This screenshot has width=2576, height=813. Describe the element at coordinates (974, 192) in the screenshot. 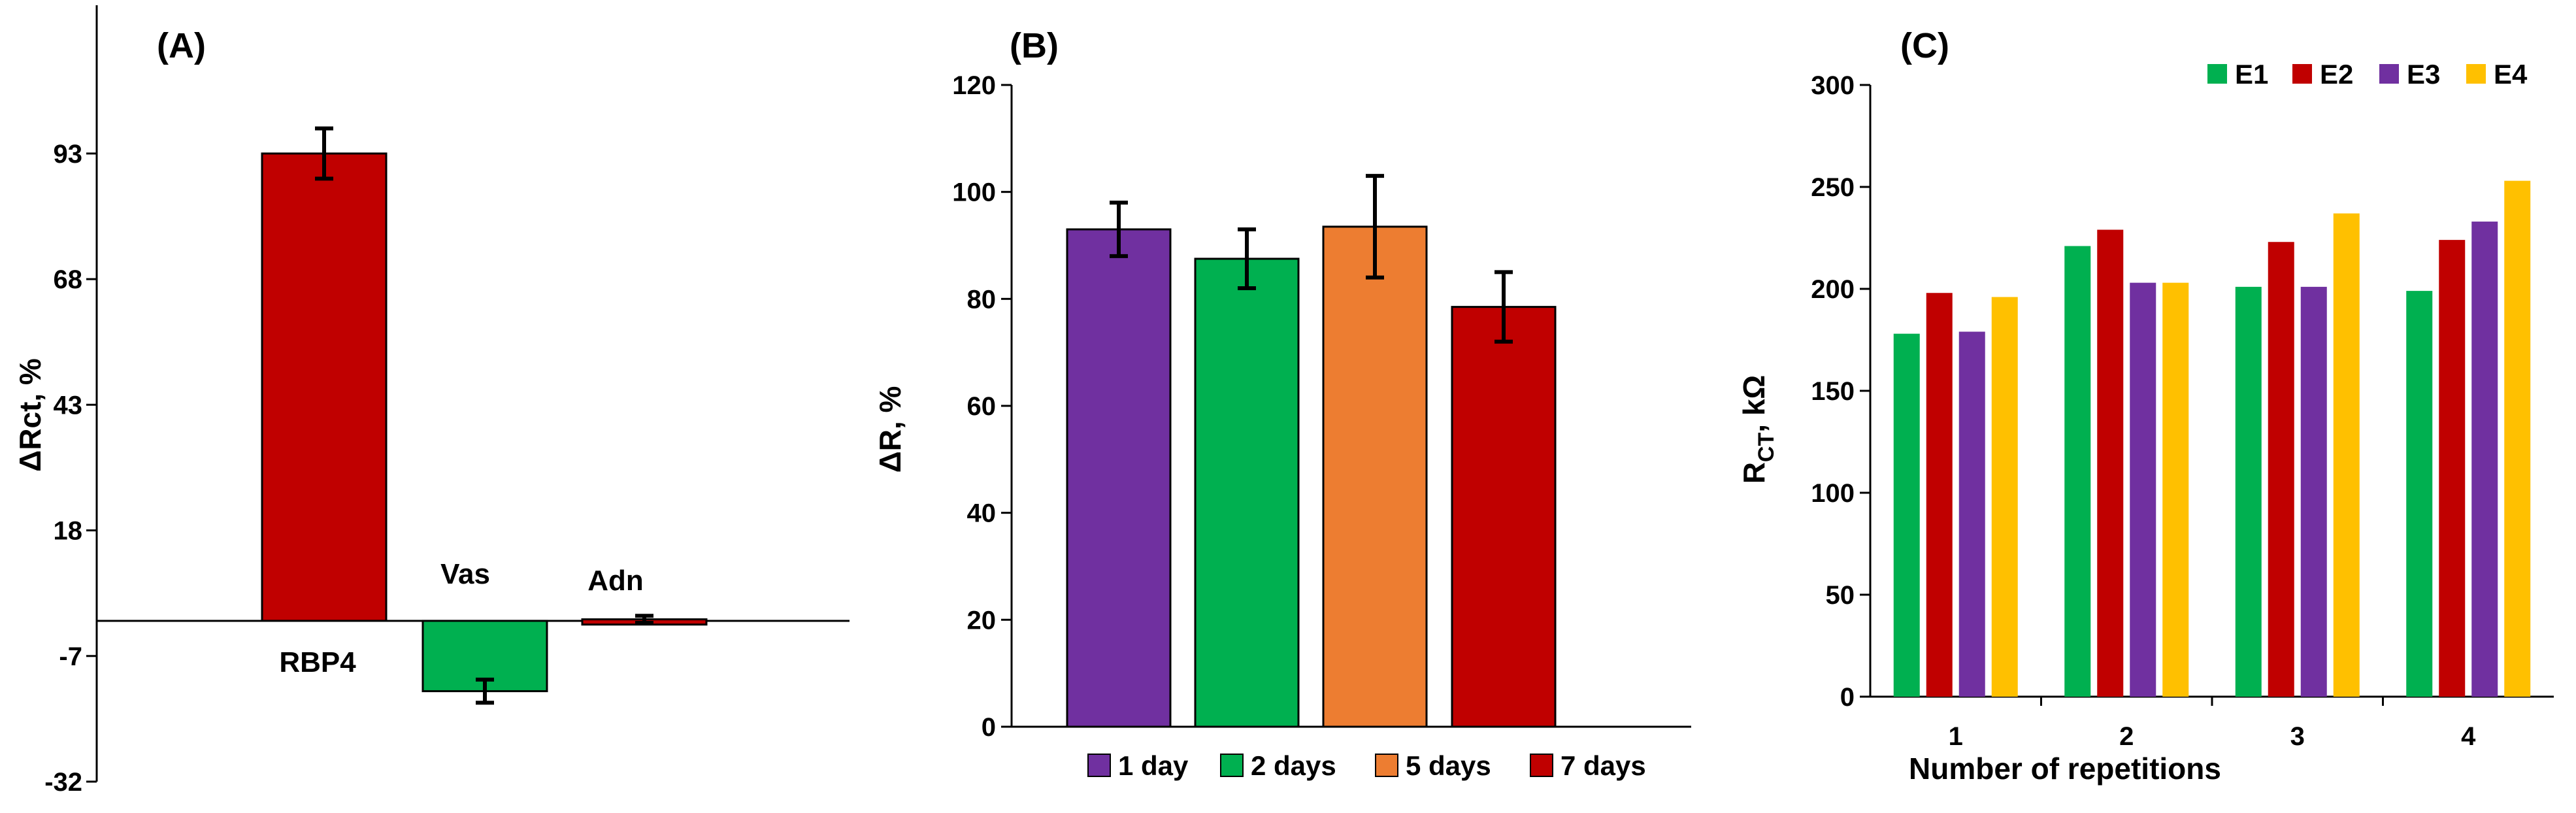

I see `panel-b-y-tick-label: 100` at that location.